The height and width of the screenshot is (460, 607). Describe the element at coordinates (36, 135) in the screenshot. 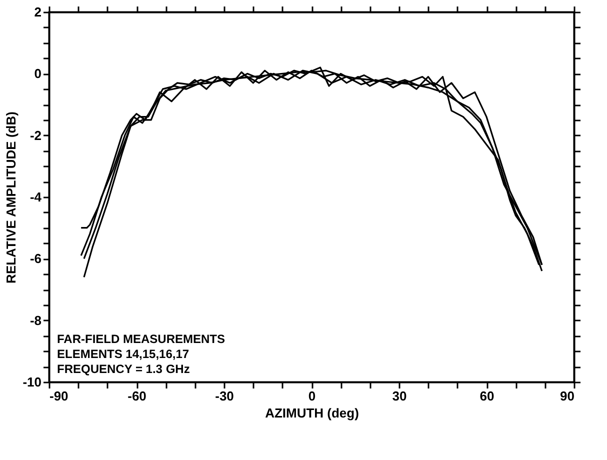

I see `y-tick-label: -2` at that location.